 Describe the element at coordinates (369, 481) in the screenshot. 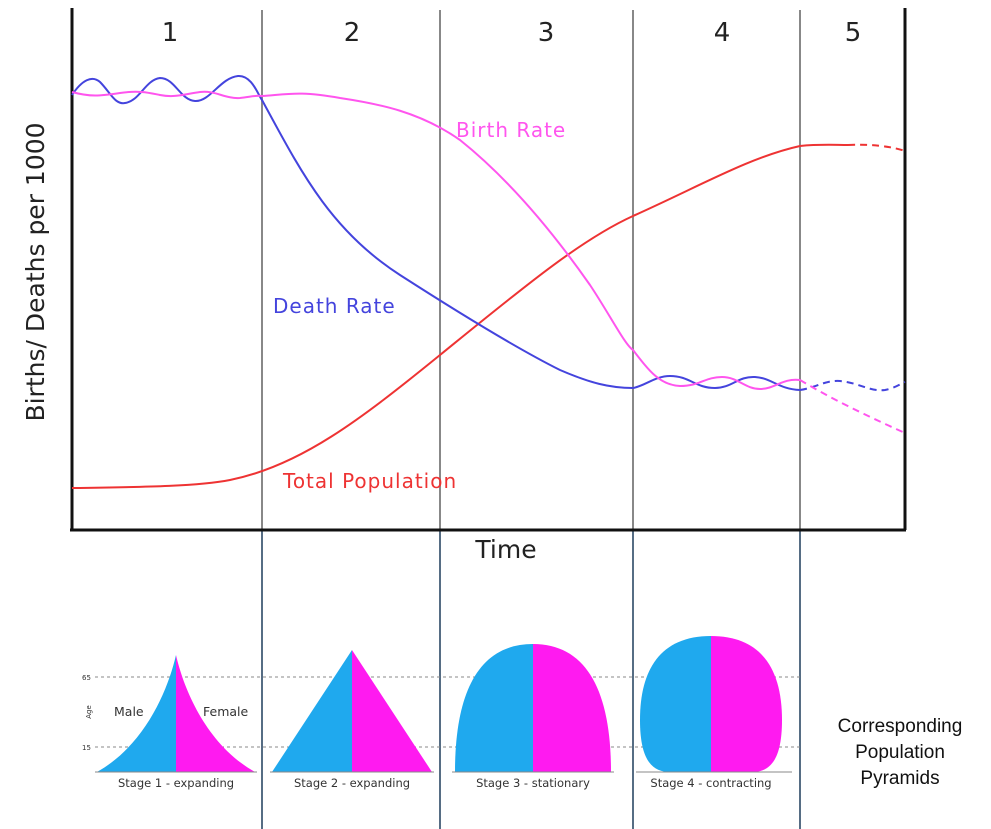

I see `total-population-label: Total Population` at that location.